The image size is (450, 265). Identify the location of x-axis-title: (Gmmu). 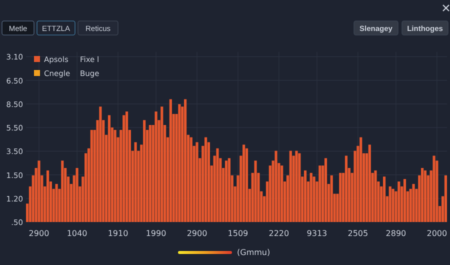
(253, 252).